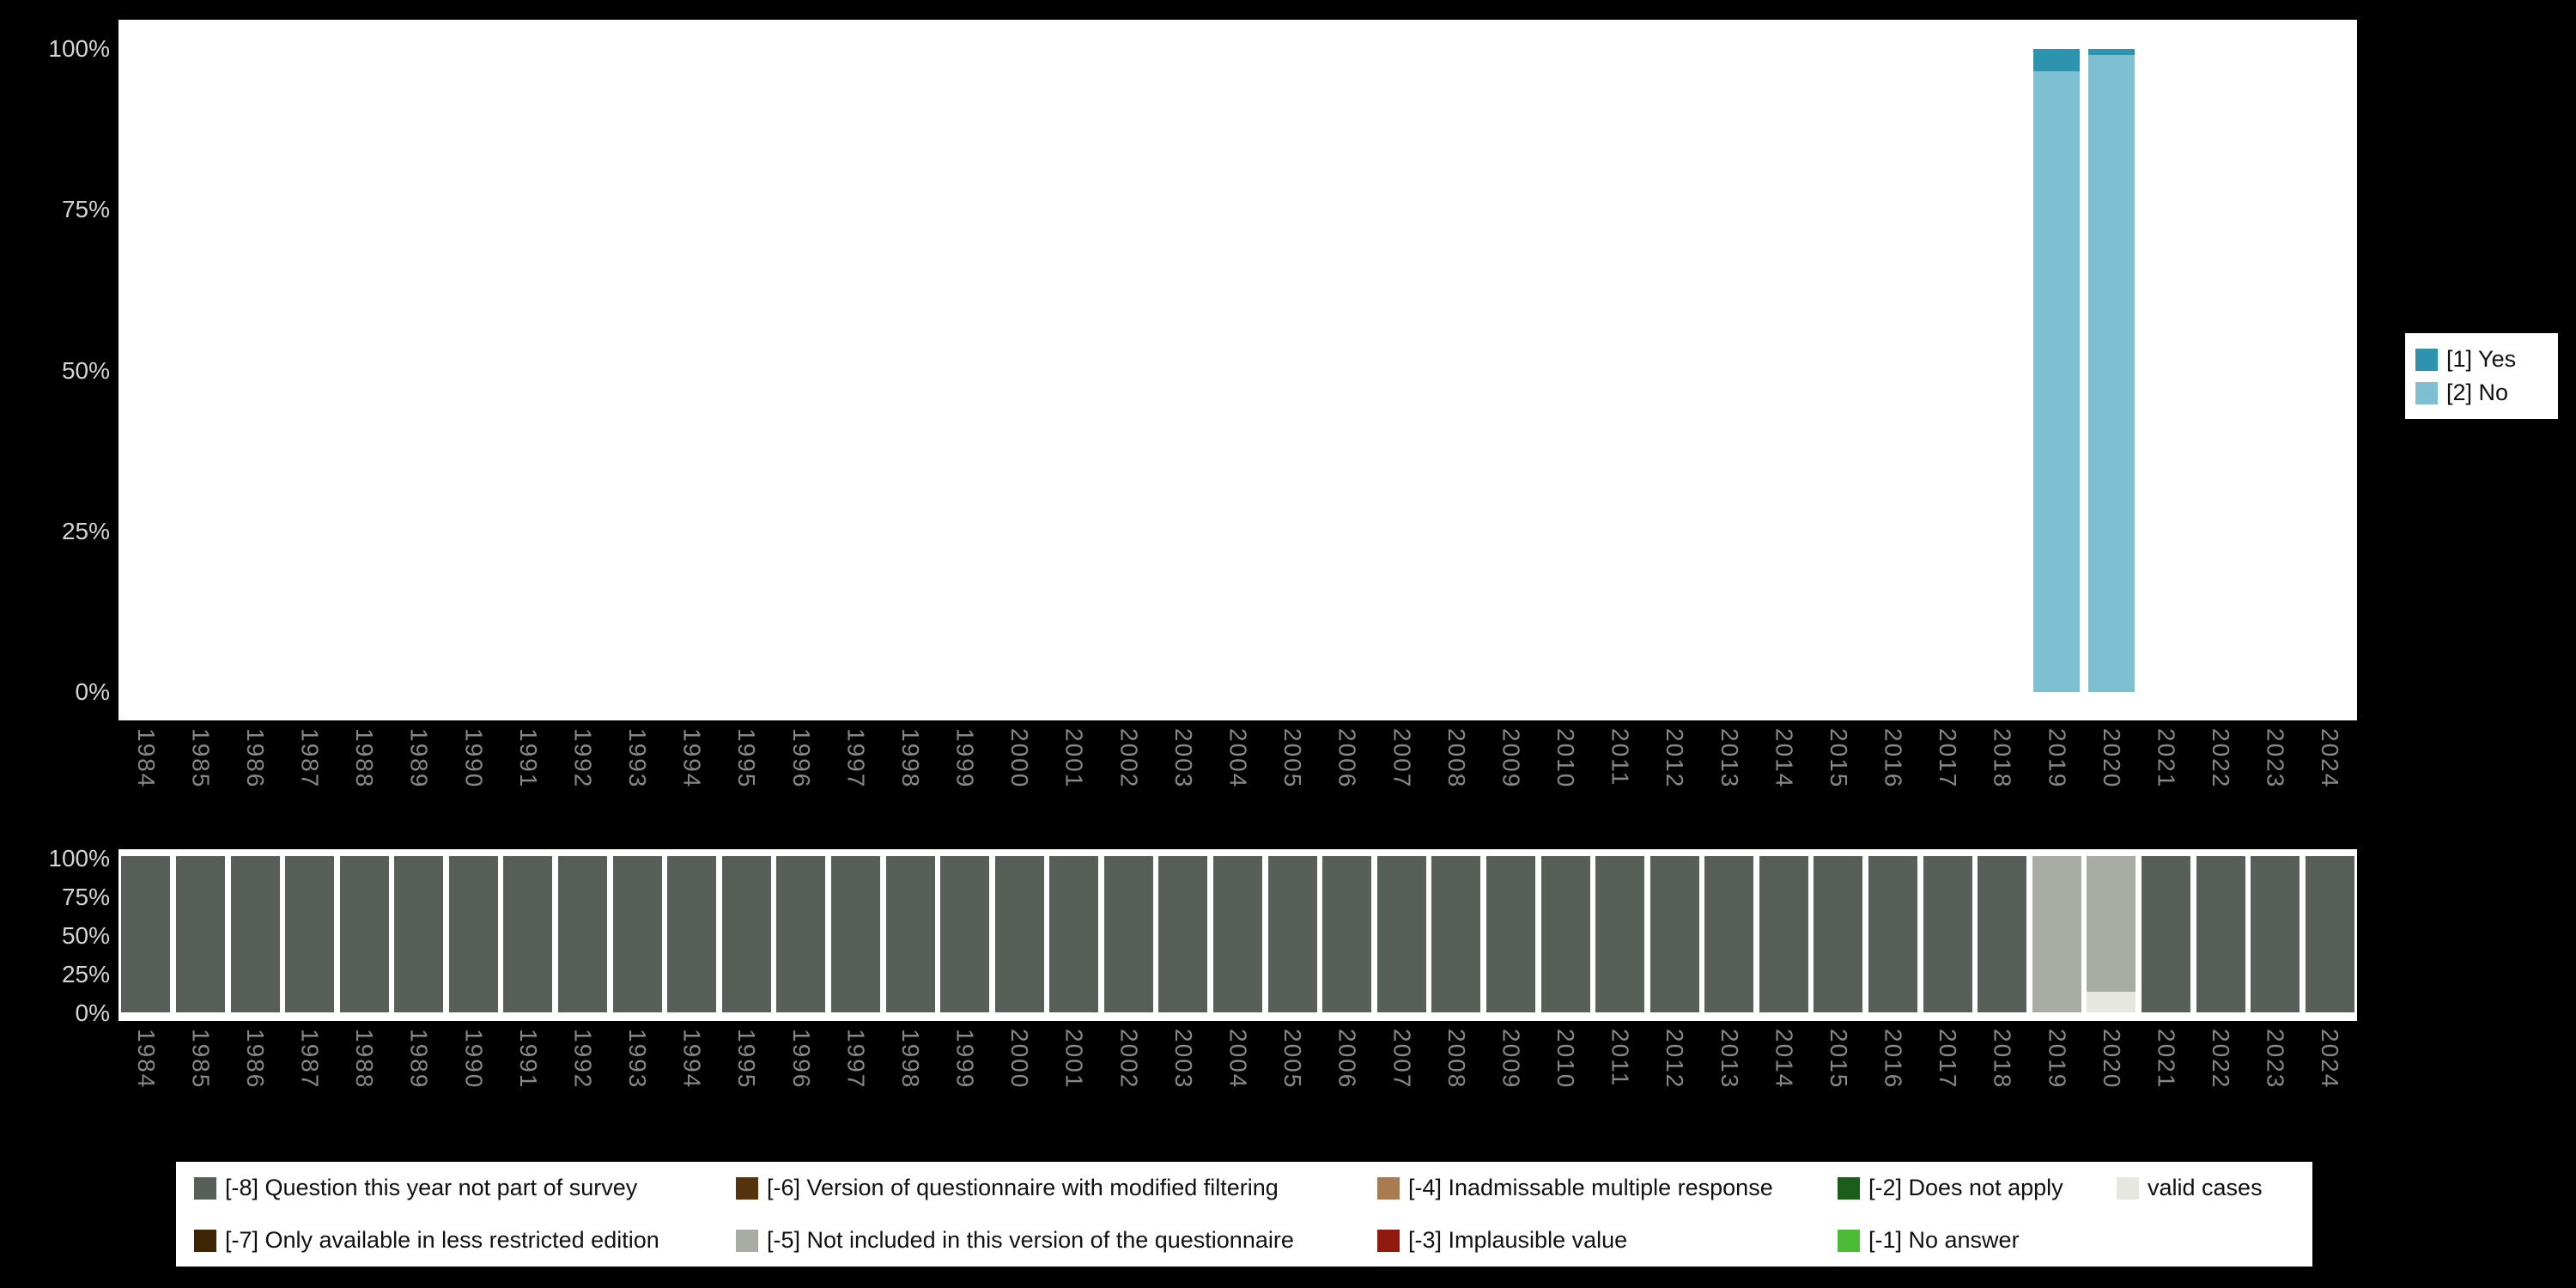  Describe the element at coordinates (2057, 381) in the screenshot. I see `bar-segment-no` at that location.